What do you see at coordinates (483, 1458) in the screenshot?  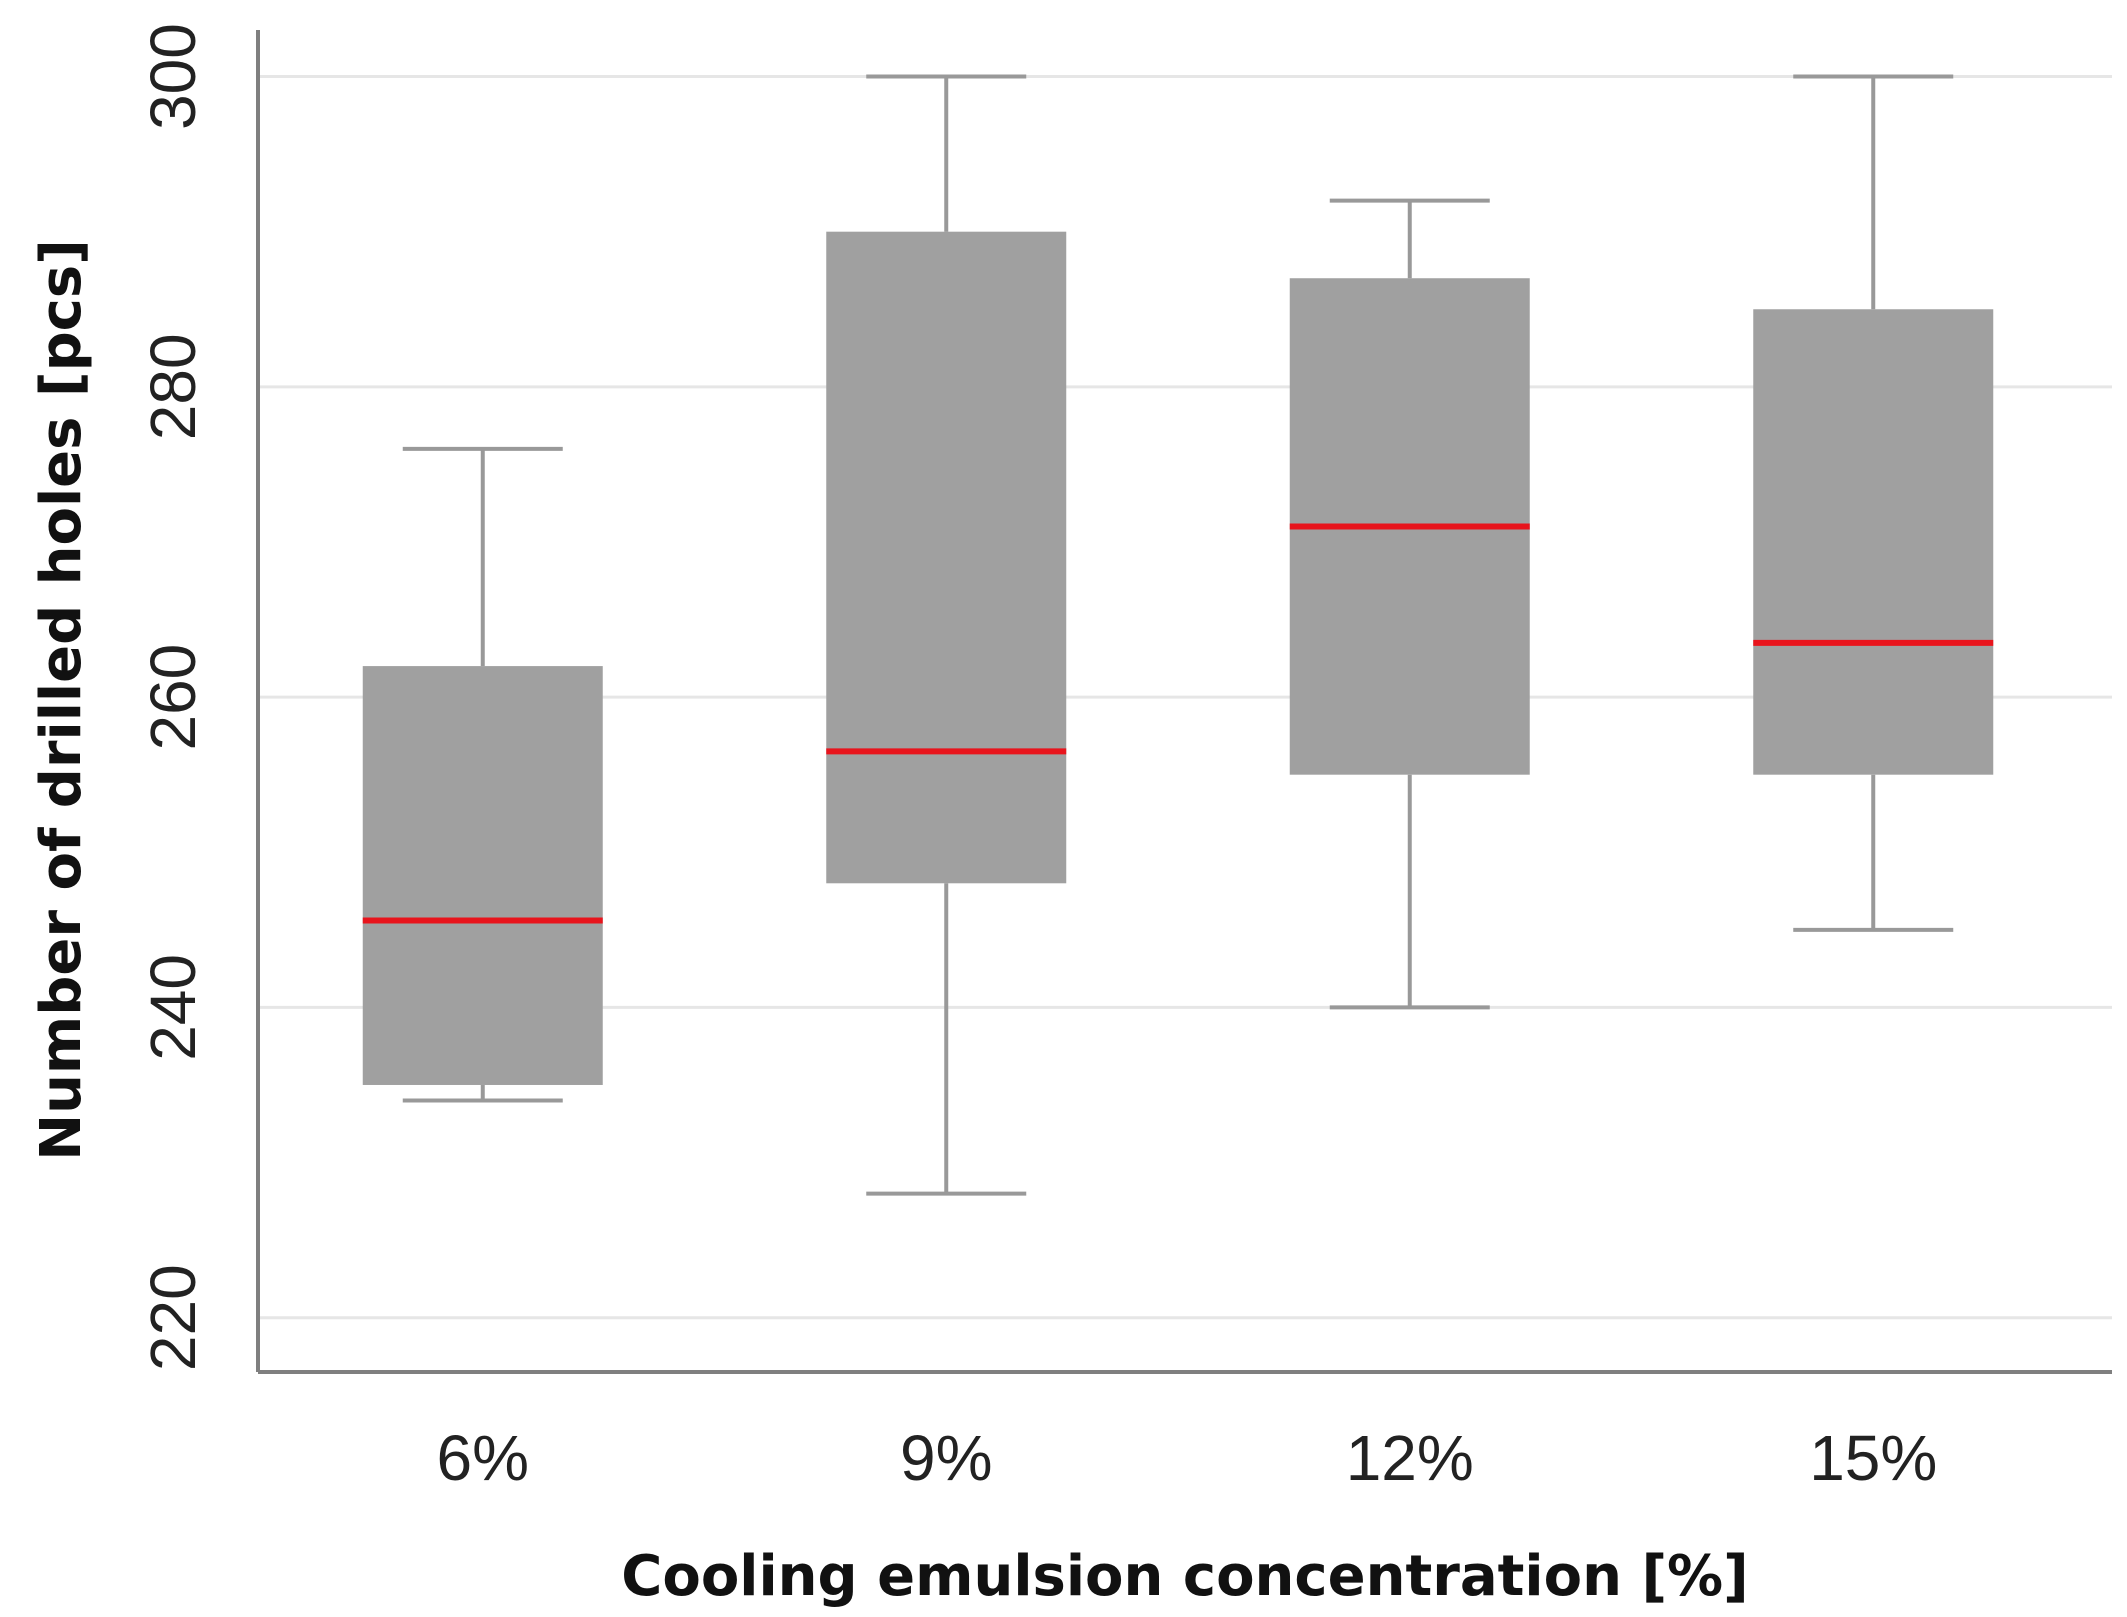 I see `x-tick-label-1: 6%` at bounding box center [483, 1458].